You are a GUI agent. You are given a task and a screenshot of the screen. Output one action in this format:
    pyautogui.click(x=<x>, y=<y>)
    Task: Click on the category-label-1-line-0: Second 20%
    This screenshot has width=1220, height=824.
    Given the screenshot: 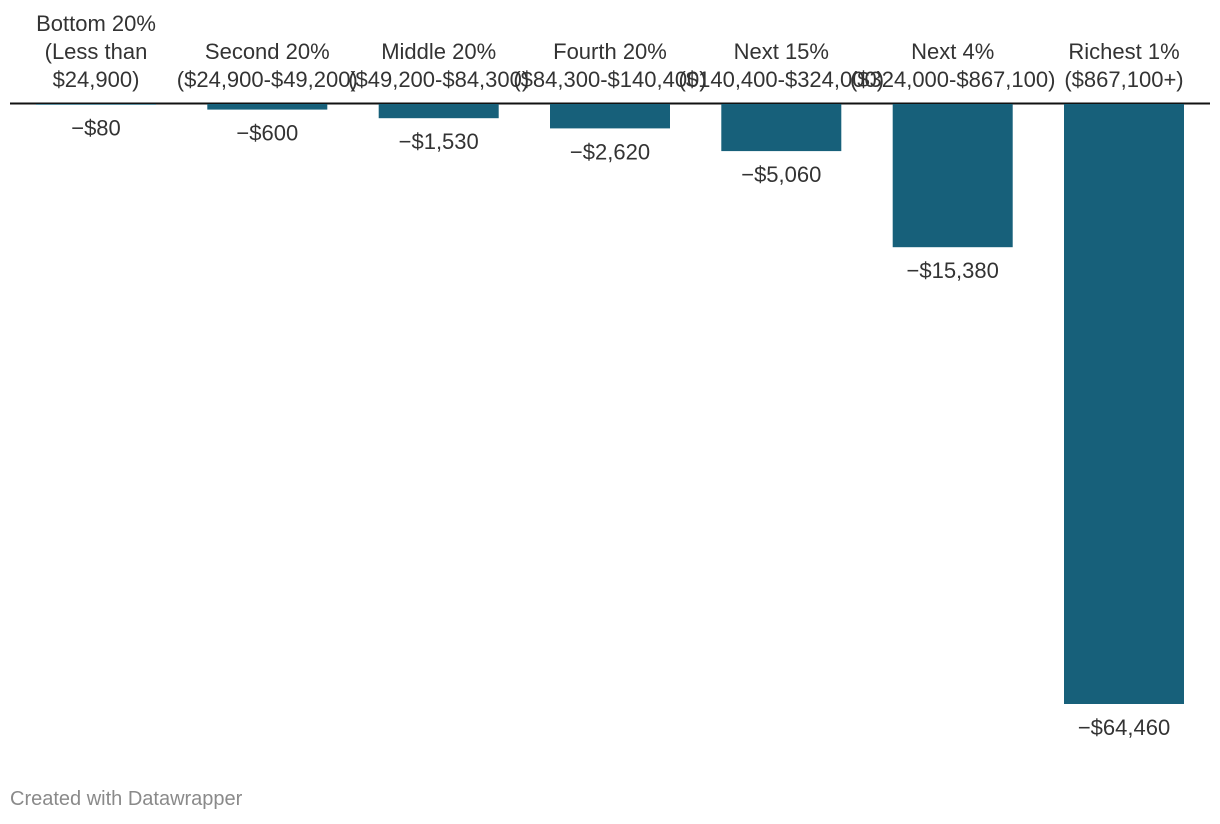 What is the action you would take?
    pyautogui.click(x=267, y=51)
    